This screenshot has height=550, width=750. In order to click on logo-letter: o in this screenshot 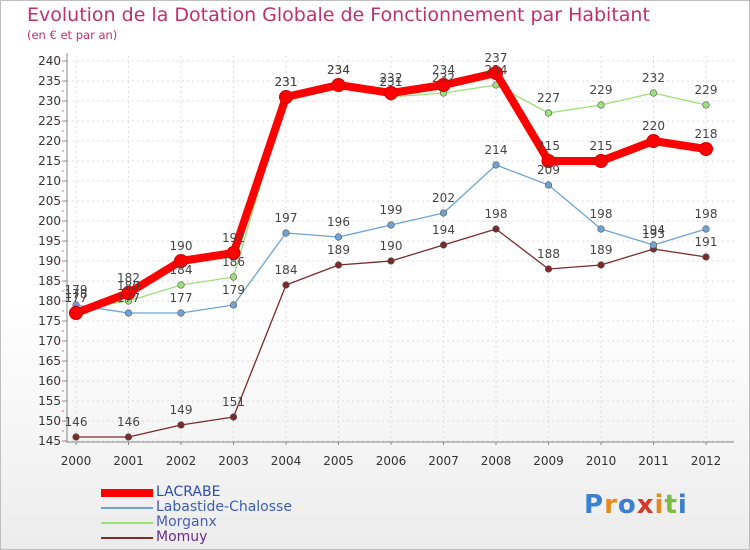, I will do `click(627, 505)`.